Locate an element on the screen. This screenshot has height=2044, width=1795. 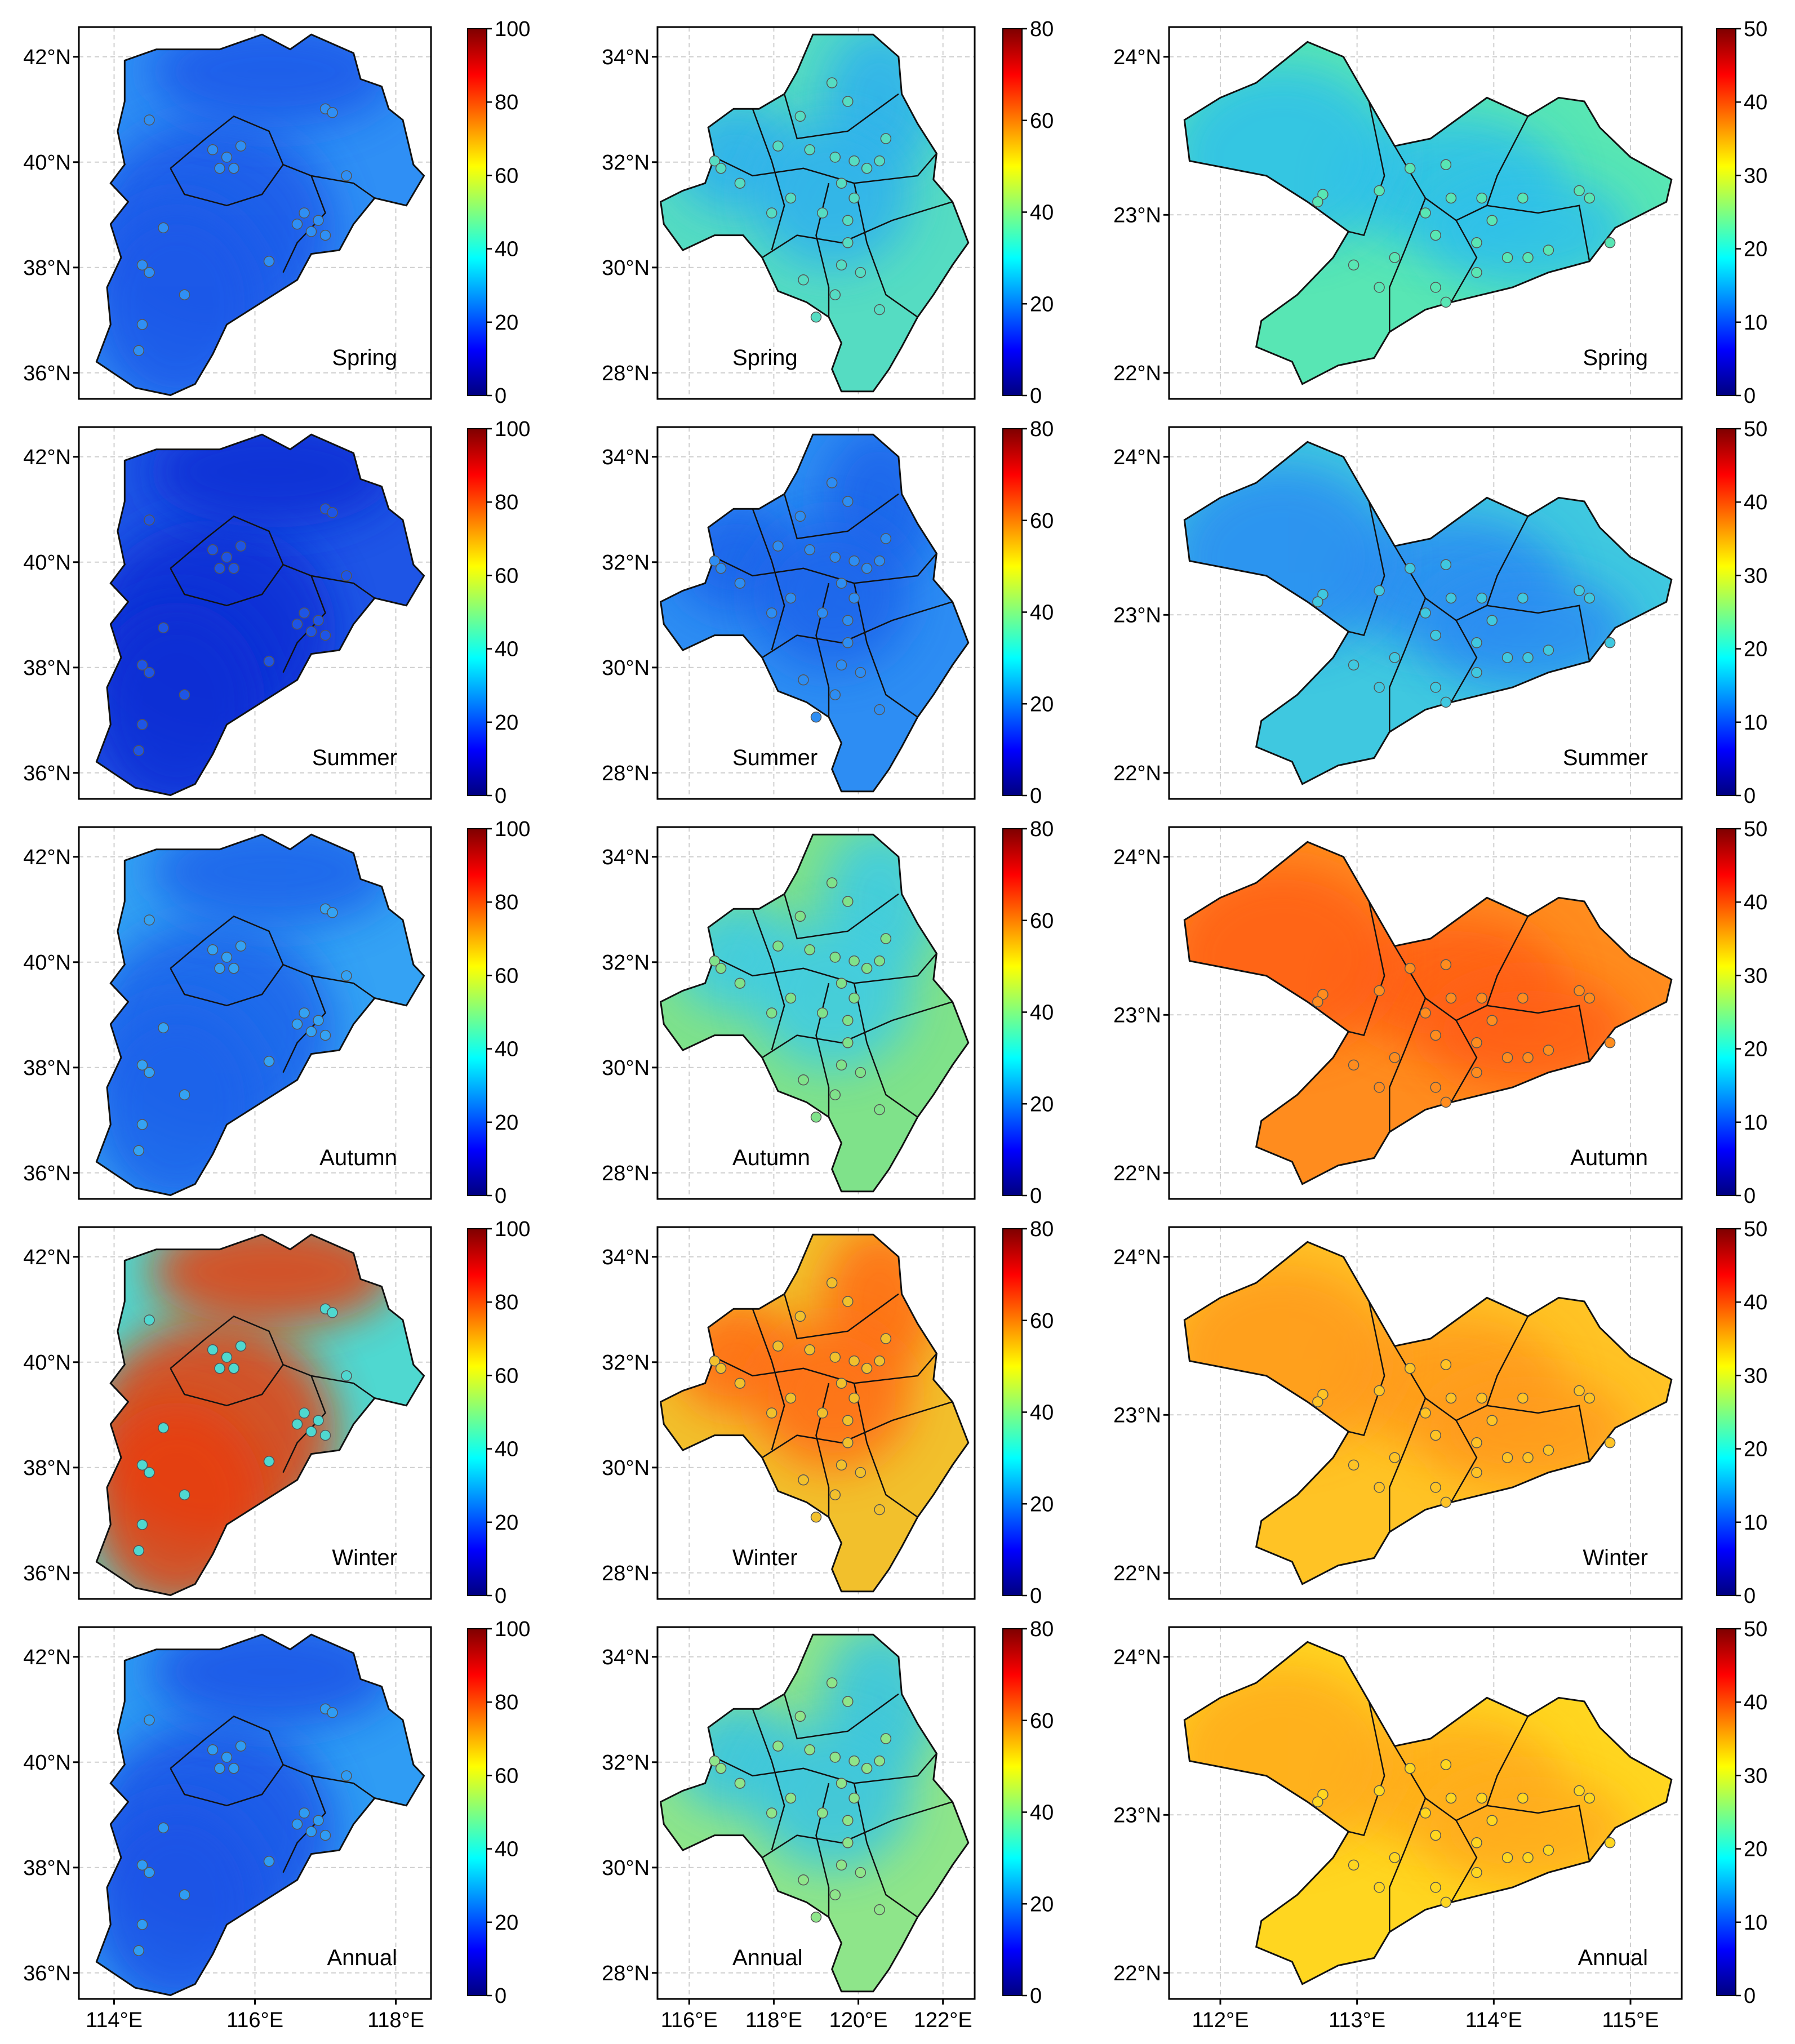
lat-tick-label: 30°N is located at coordinates (626, 1468).